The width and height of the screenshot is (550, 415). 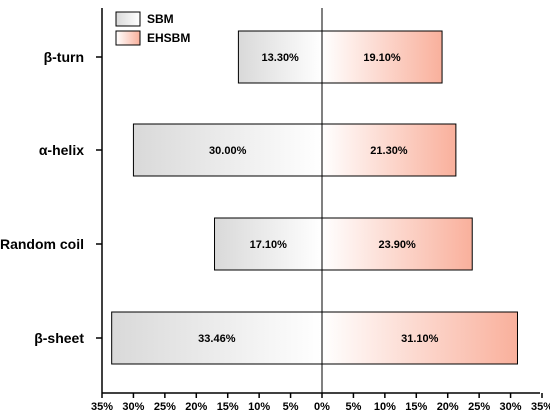 What do you see at coordinates (385, 407) in the screenshot?
I see `x-tick-label-9: 10%` at bounding box center [385, 407].